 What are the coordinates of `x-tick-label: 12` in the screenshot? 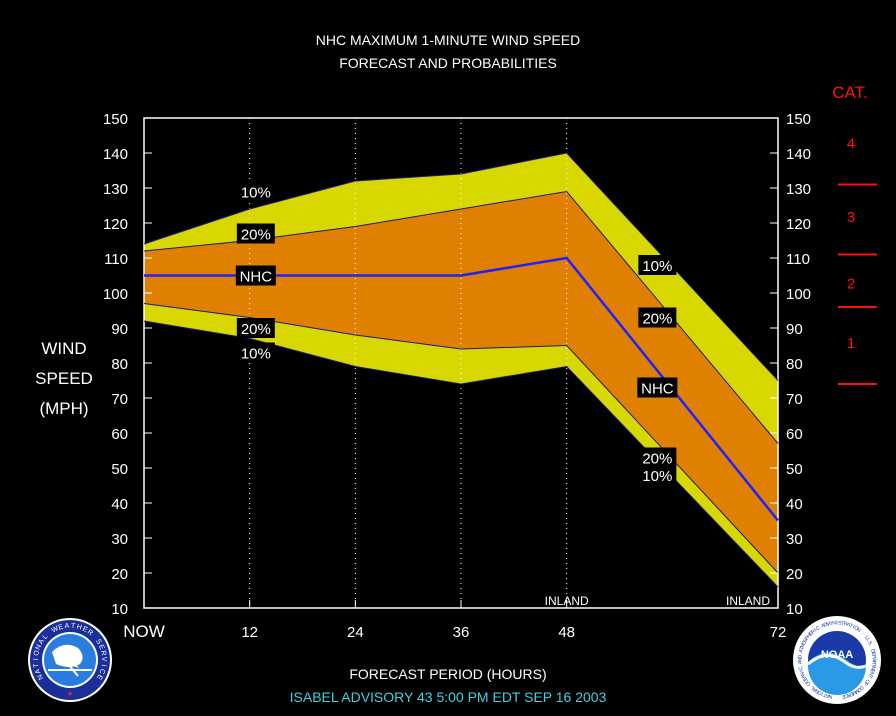 It's located at (249, 632).